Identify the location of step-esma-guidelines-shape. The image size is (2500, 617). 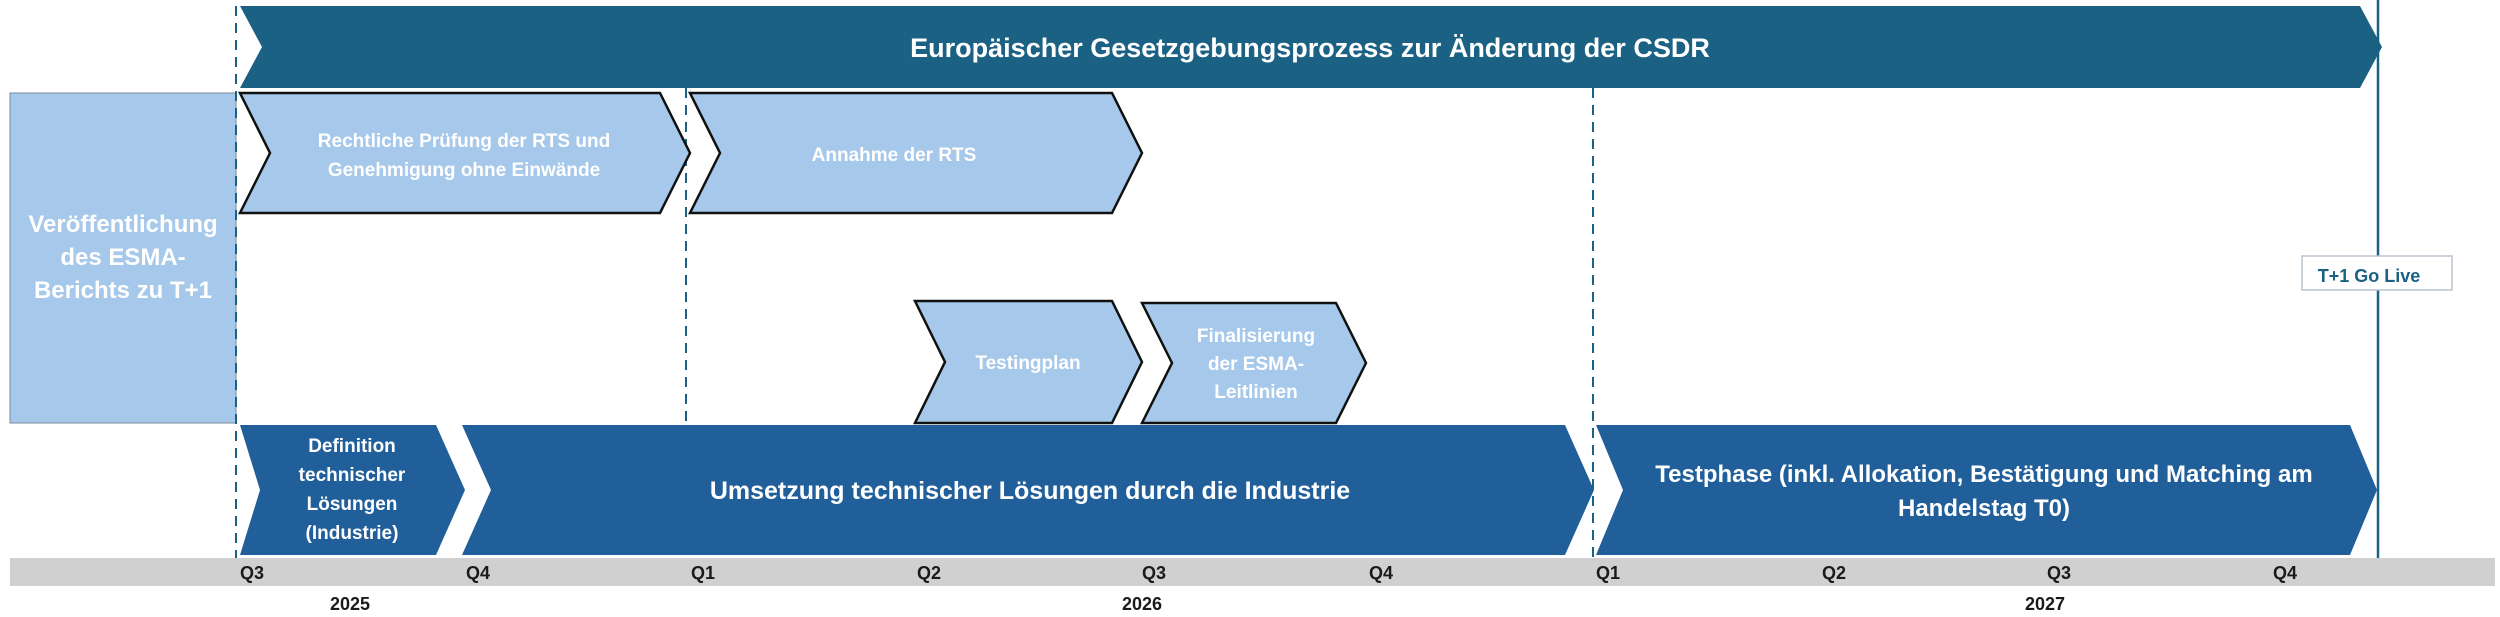
(1253, 363).